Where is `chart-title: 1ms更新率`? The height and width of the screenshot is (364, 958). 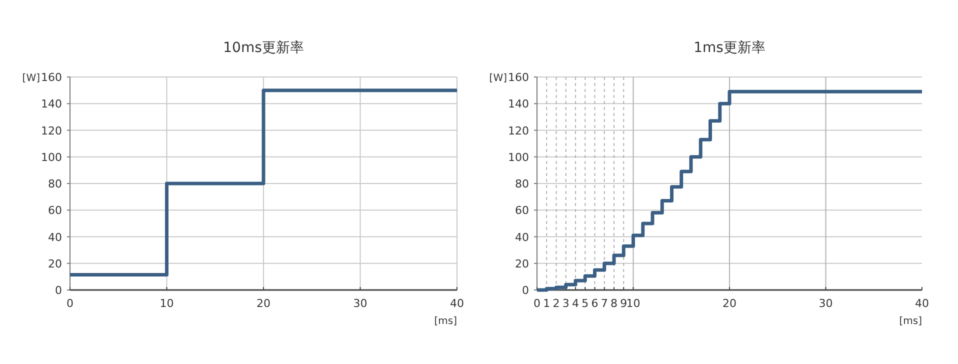 chart-title: 1ms更新率 is located at coordinates (730, 48).